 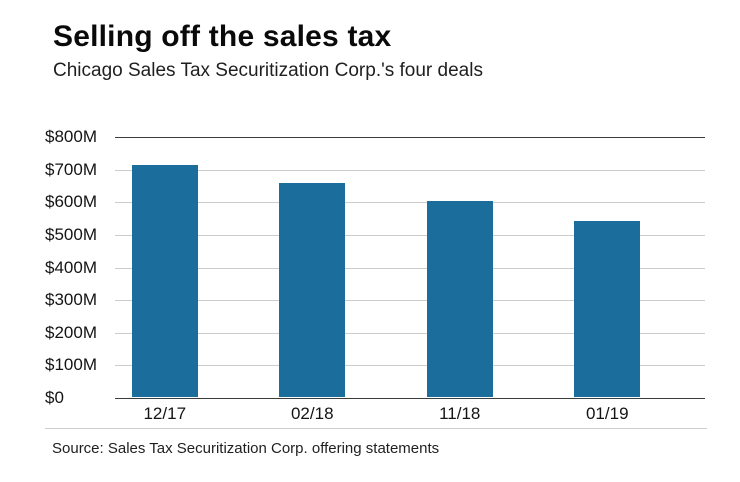 I want to click on y-tick-label: $700M, so click(x=71, y=169).